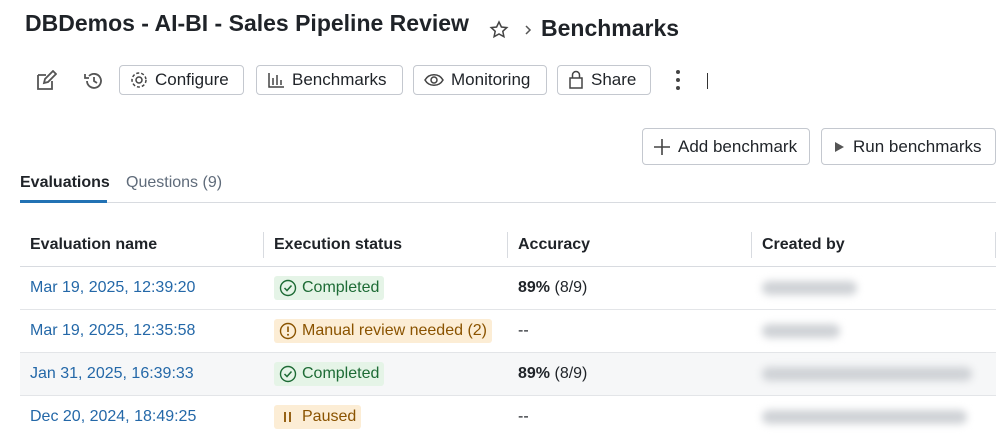  I want to click on tab-divider, so click(508, 202).